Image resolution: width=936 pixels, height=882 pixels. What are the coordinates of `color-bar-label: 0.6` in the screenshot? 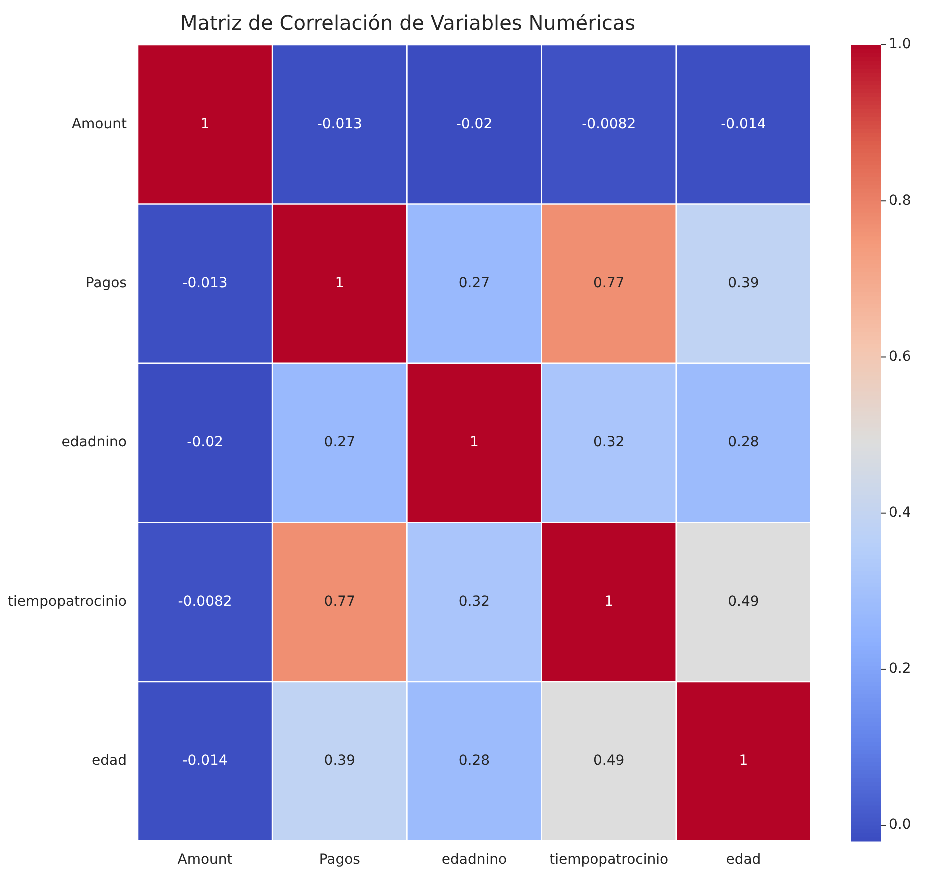 It's located at (900, 356).